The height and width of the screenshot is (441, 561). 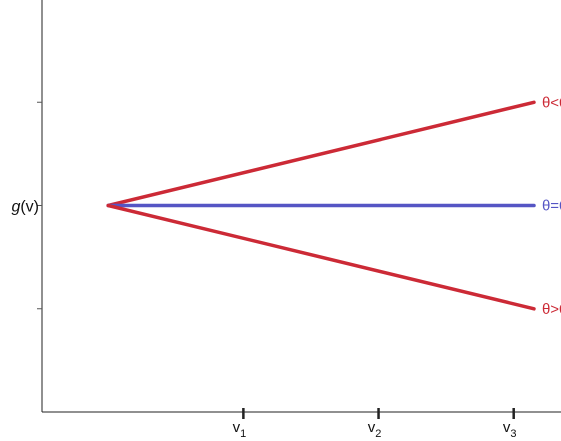 What do you see at coordinates (551, 309) in the screenshot?
I see `series-label-2: θ>0` at bounding box center [551, 309].